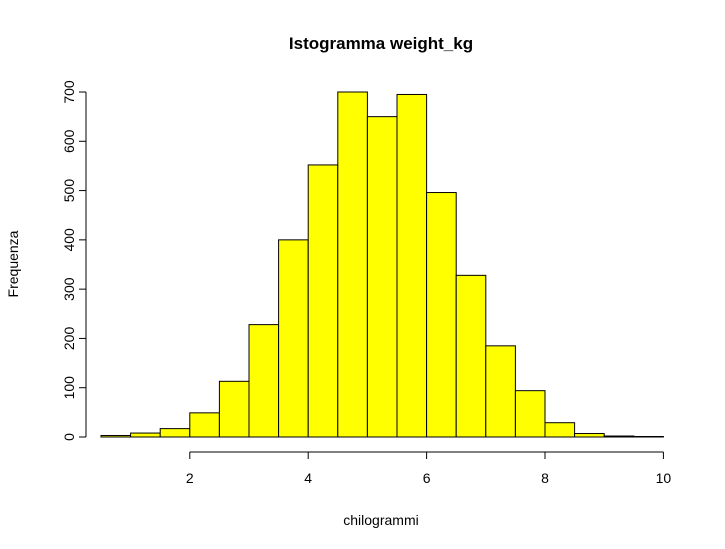  I want to click on x-tick-label: 2, so click(190, 478).